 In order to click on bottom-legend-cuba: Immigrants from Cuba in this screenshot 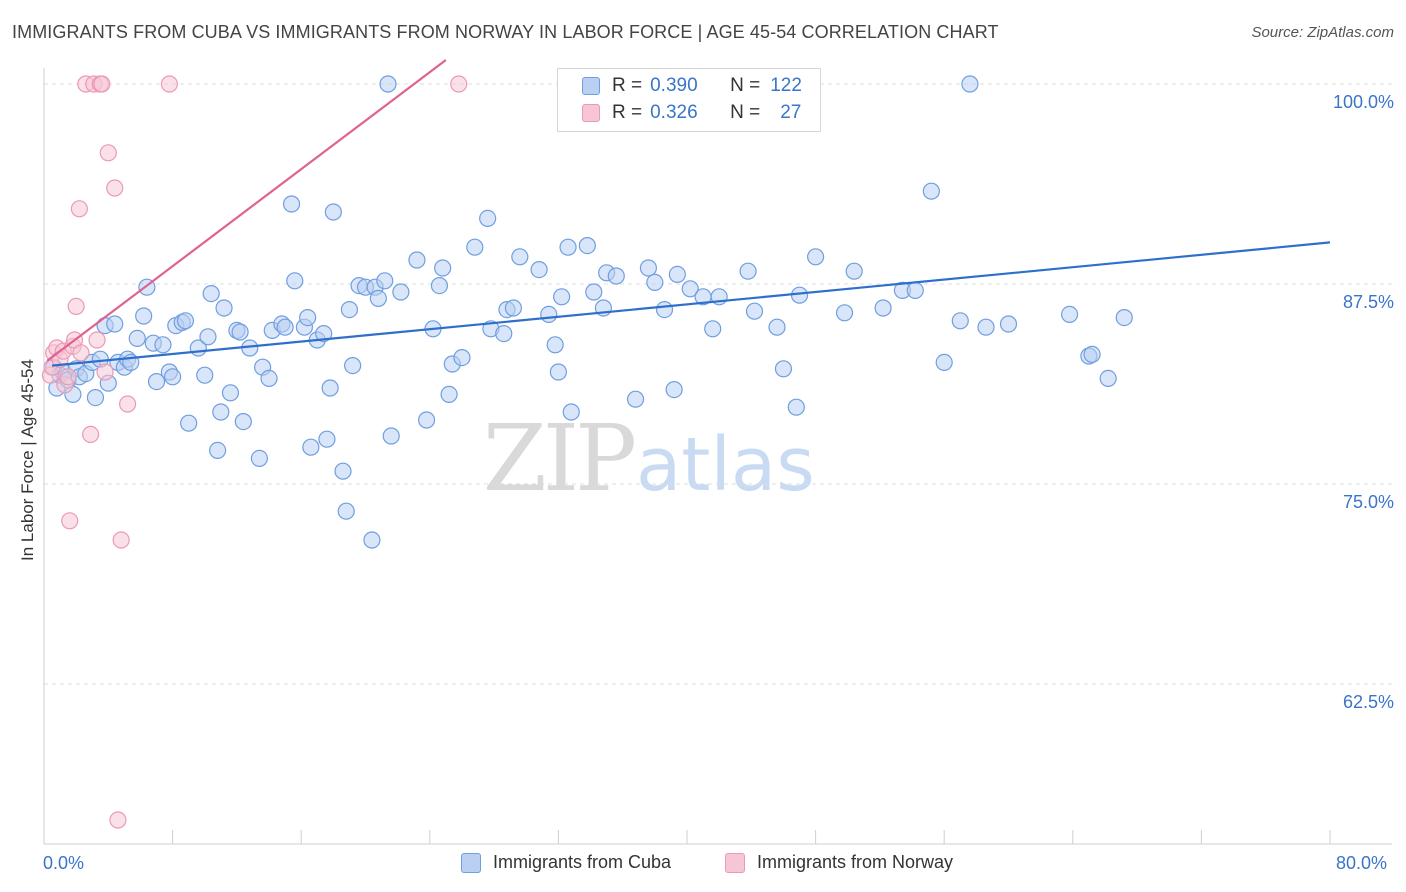, I will do `click(566, 862)`.